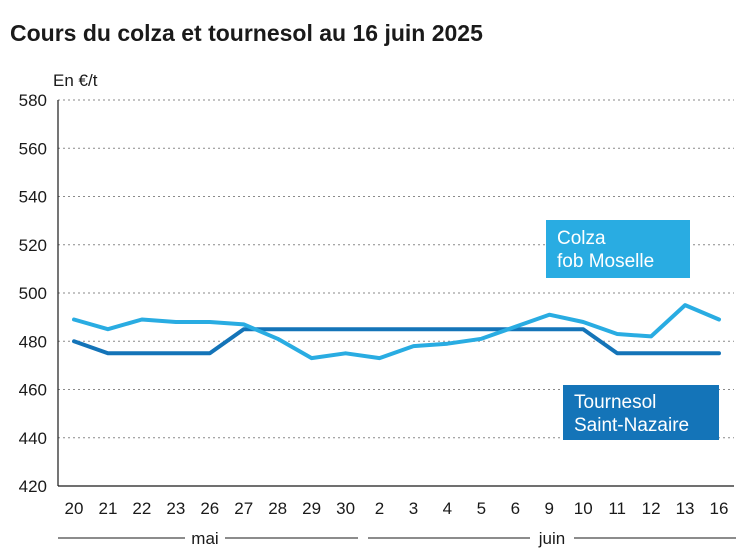  I want to click on month-label: mai, so click(204, 538).